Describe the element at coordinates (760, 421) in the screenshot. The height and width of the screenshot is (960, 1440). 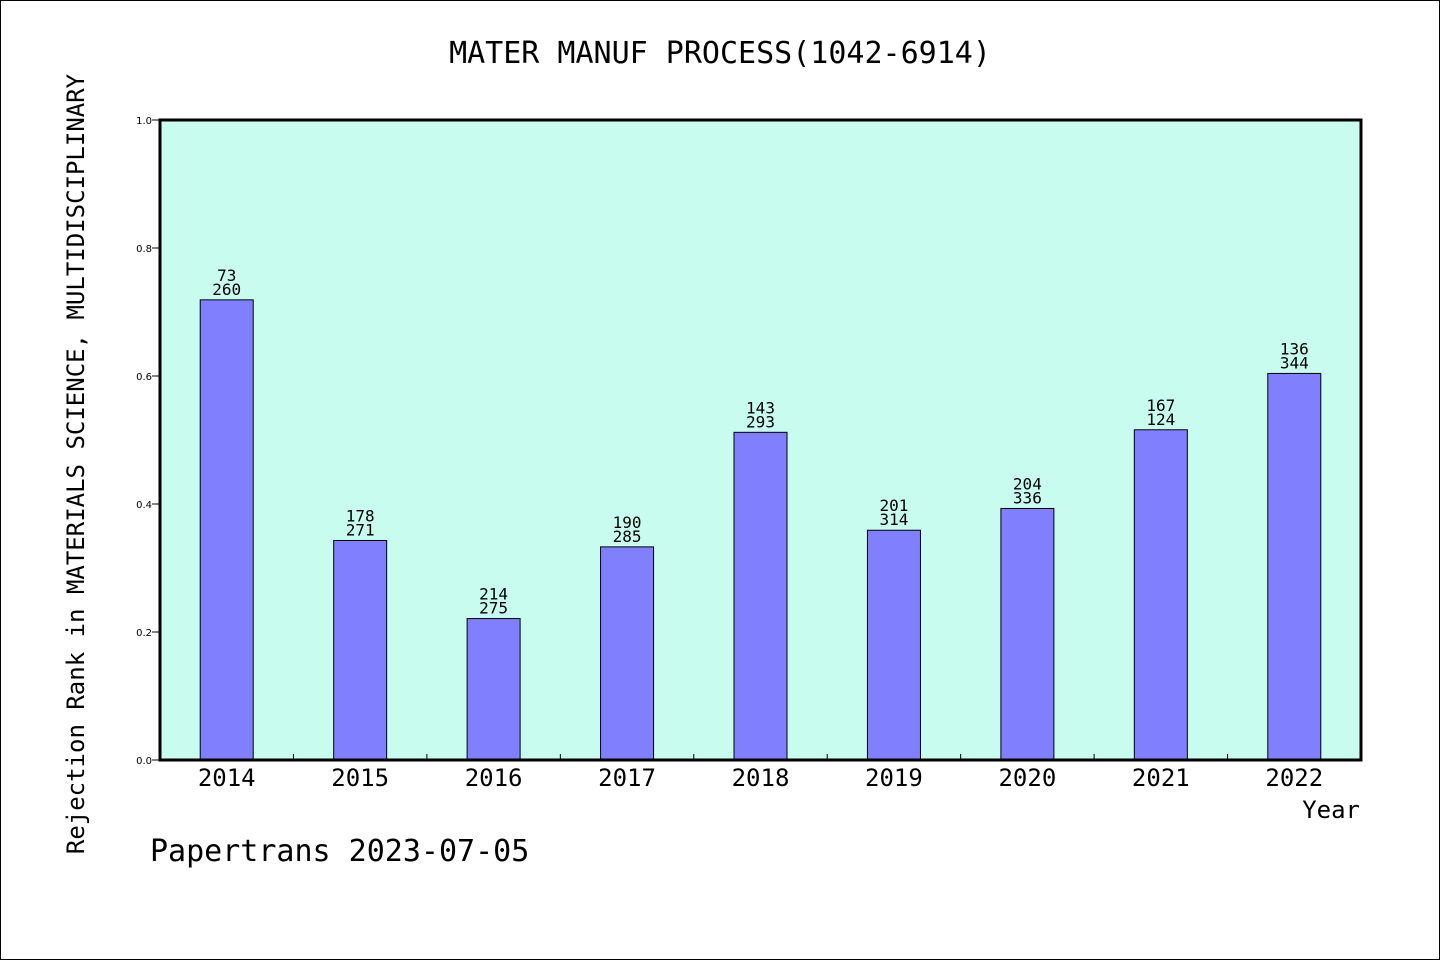
I see `bar-label-bottom: 293` at that location.